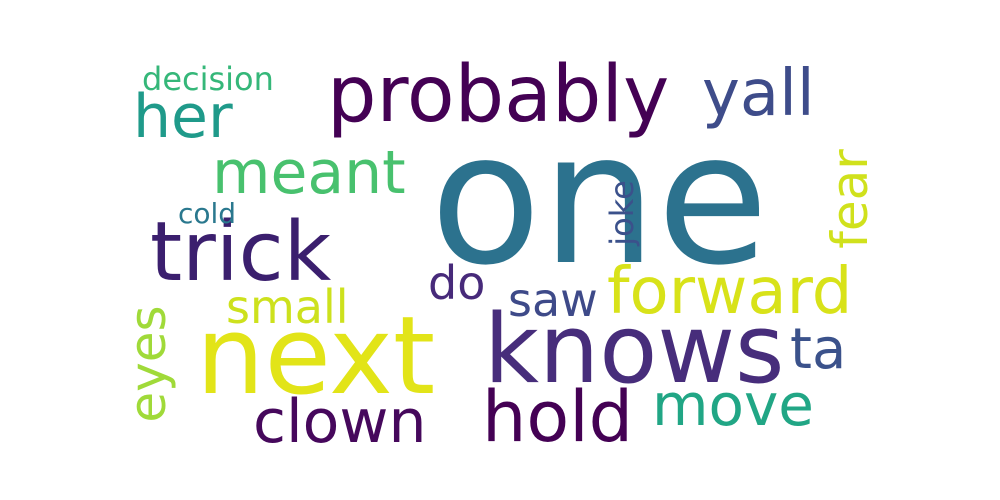 The width and height of the screenshot is (1000, 500). I want to click on word-small: small, so click(287, 307).